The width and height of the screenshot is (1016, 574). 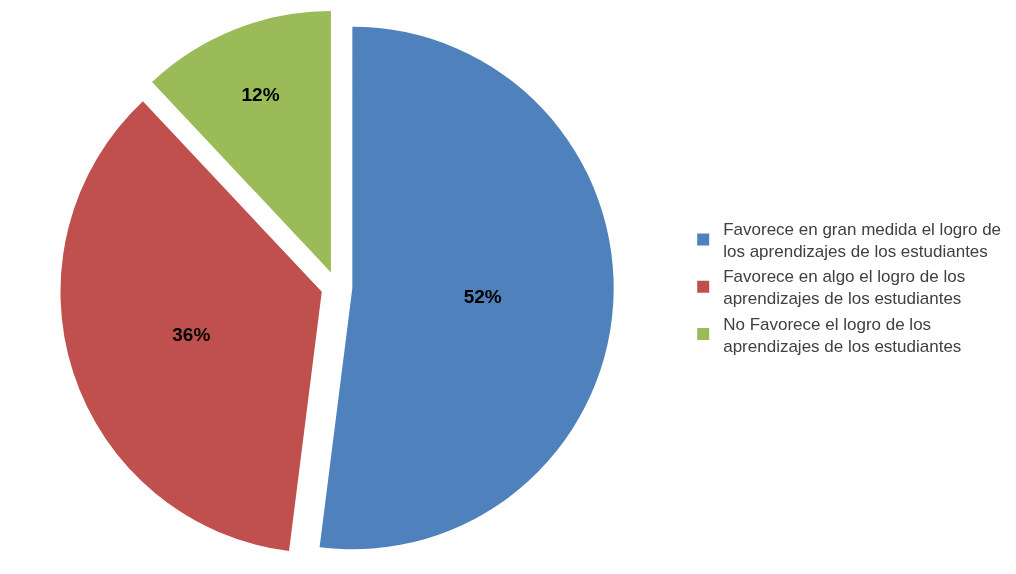 I want to click on data-label: 12%, so click(x=260, y=95).